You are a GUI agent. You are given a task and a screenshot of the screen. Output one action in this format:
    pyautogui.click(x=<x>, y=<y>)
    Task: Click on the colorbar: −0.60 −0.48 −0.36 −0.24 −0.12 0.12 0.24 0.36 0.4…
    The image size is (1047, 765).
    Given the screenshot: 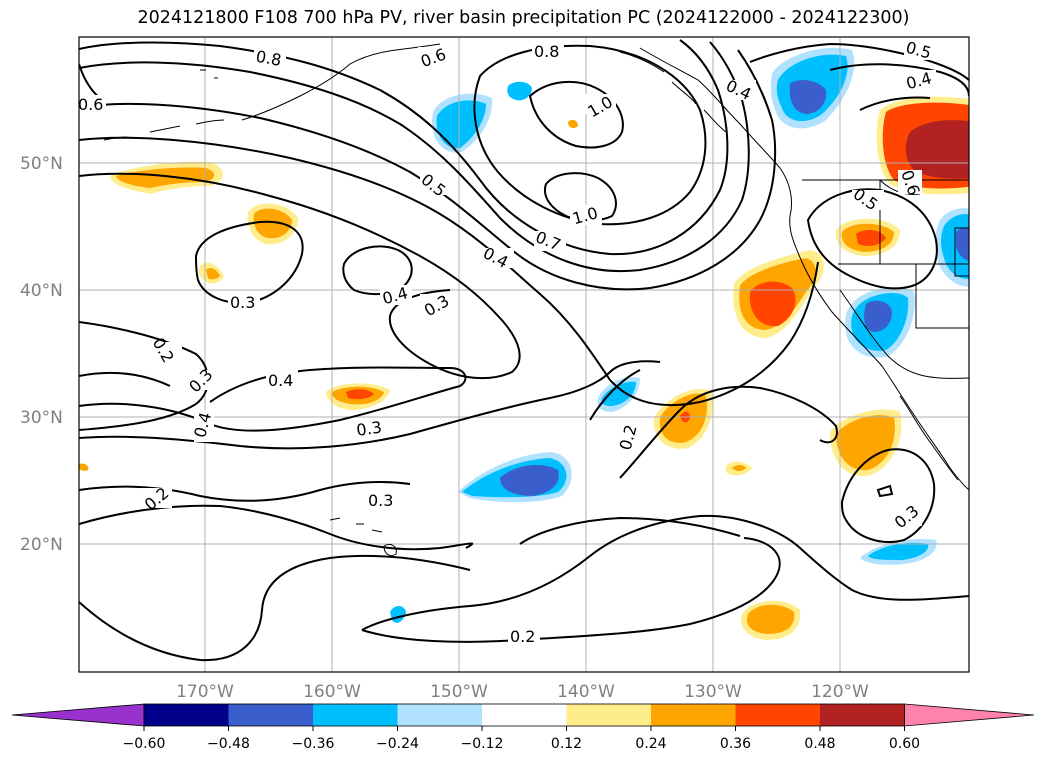 What is the action you would take?
    pyautogui.click(x=523, y=727)
    